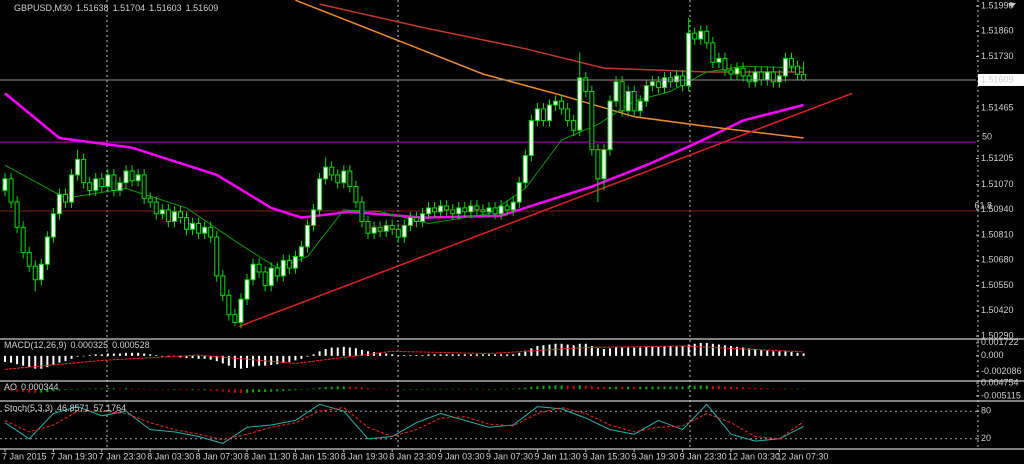 The width and height of the screenshot is (1024, 464). What do you see at coordinates (170, 456) in the screenshot?
I see `x-tick-label: 8 Jan 03:30` at bounding box center [170, 456].